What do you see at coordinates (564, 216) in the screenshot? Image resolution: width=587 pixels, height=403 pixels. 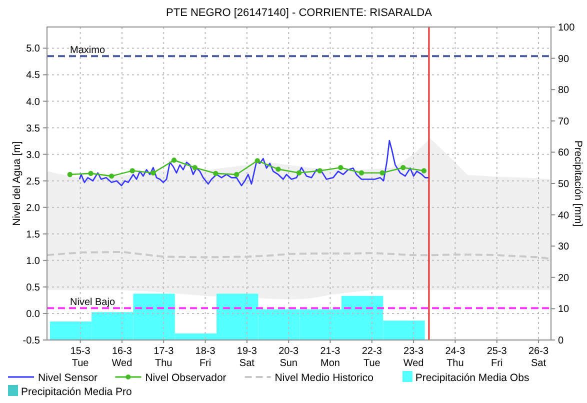 I see `y2-tick-label: 40` at bounding box center [564, 216].